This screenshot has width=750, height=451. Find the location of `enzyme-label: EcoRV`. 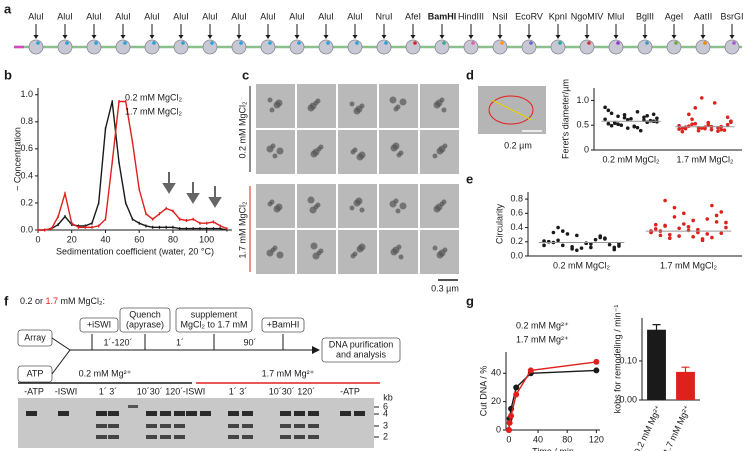

enzyme-label: EcoRV is located at coordinates (529, 16).